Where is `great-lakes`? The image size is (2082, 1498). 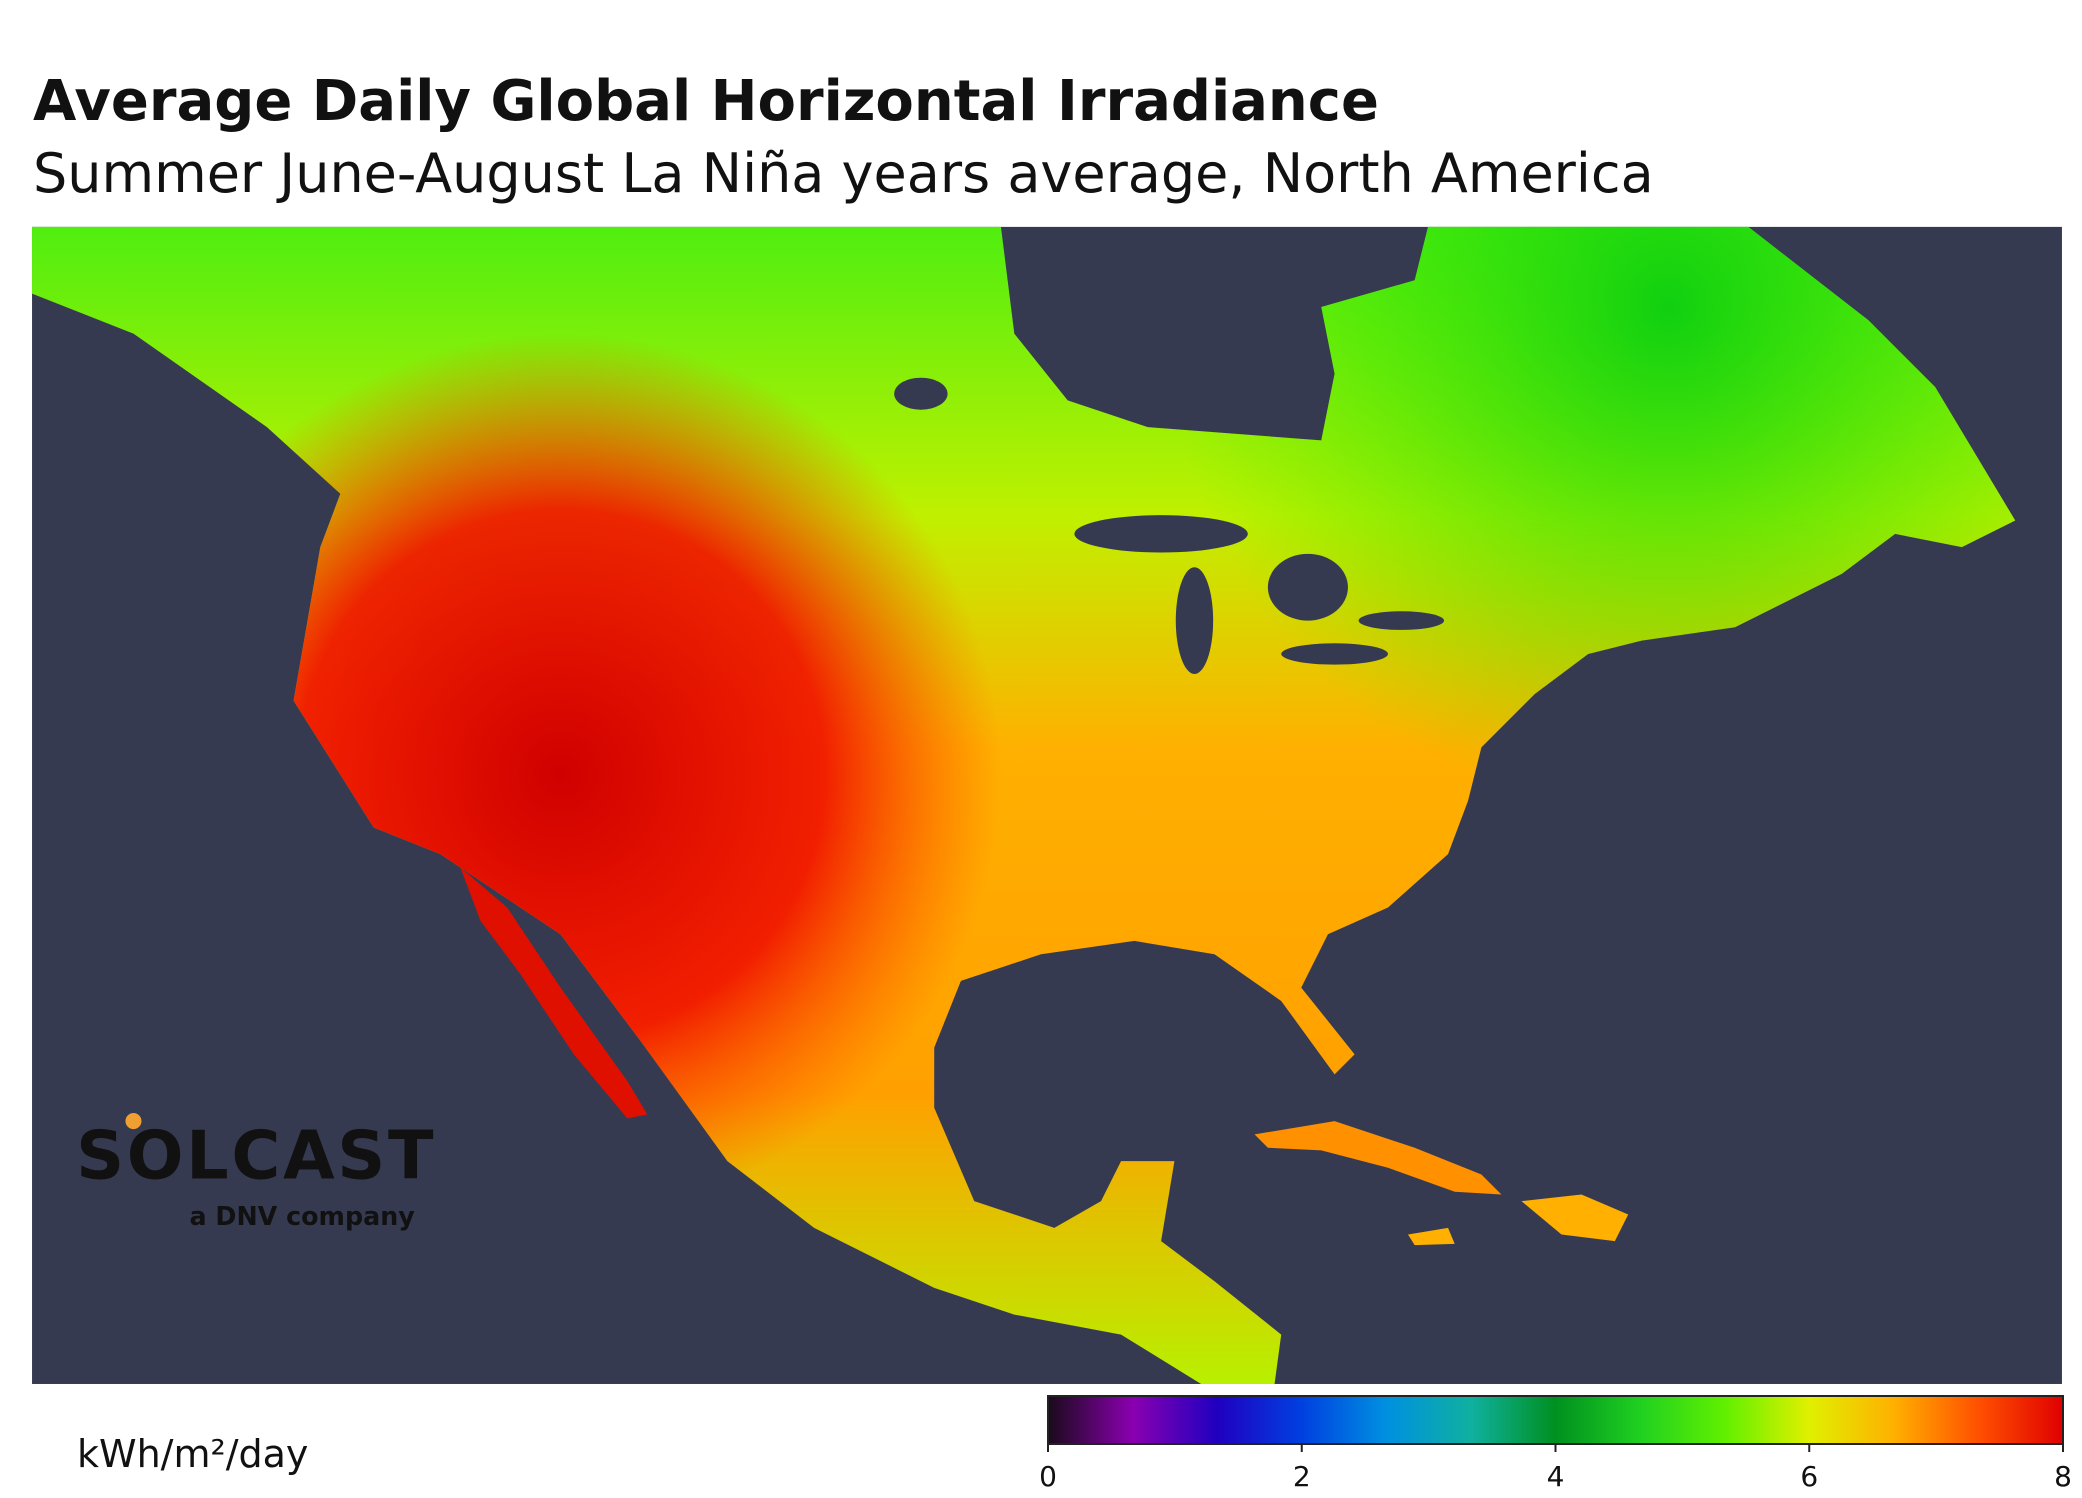 great-lakes is located at coordinates (1169, 525).